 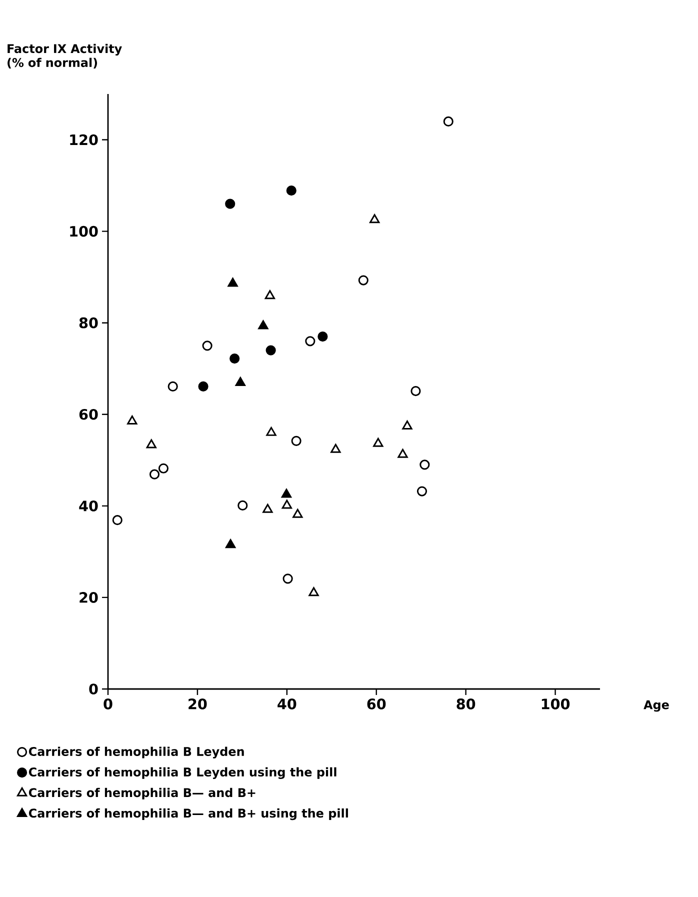 I want to click on y-axis-title: Factor IX Activity (% of normal), so click(x=65, y=56).